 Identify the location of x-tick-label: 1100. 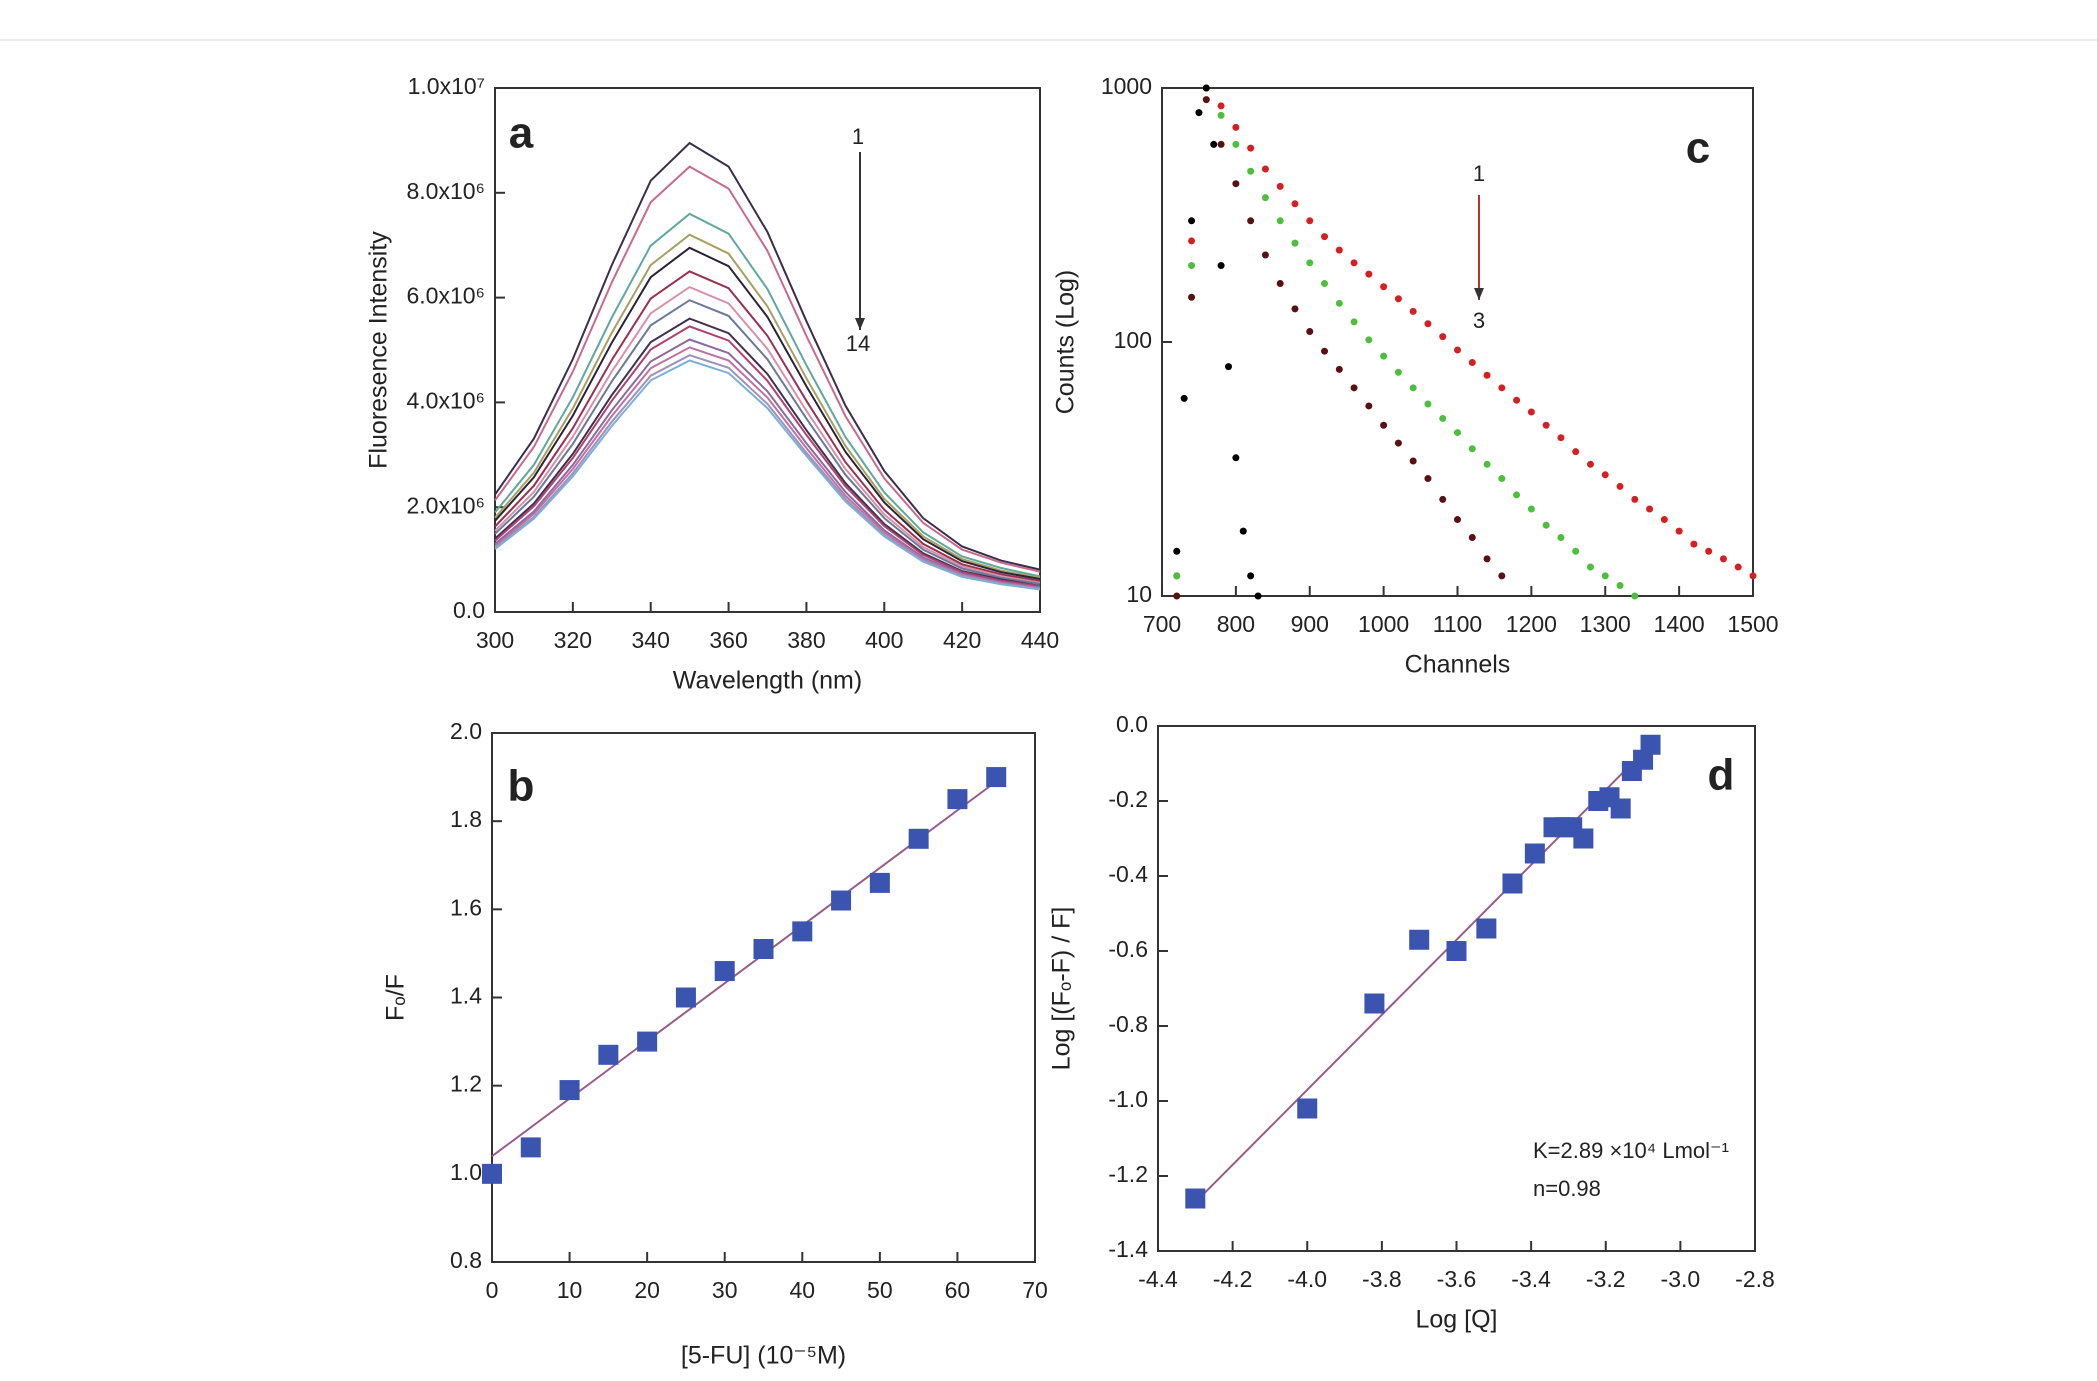
(1457, 624).